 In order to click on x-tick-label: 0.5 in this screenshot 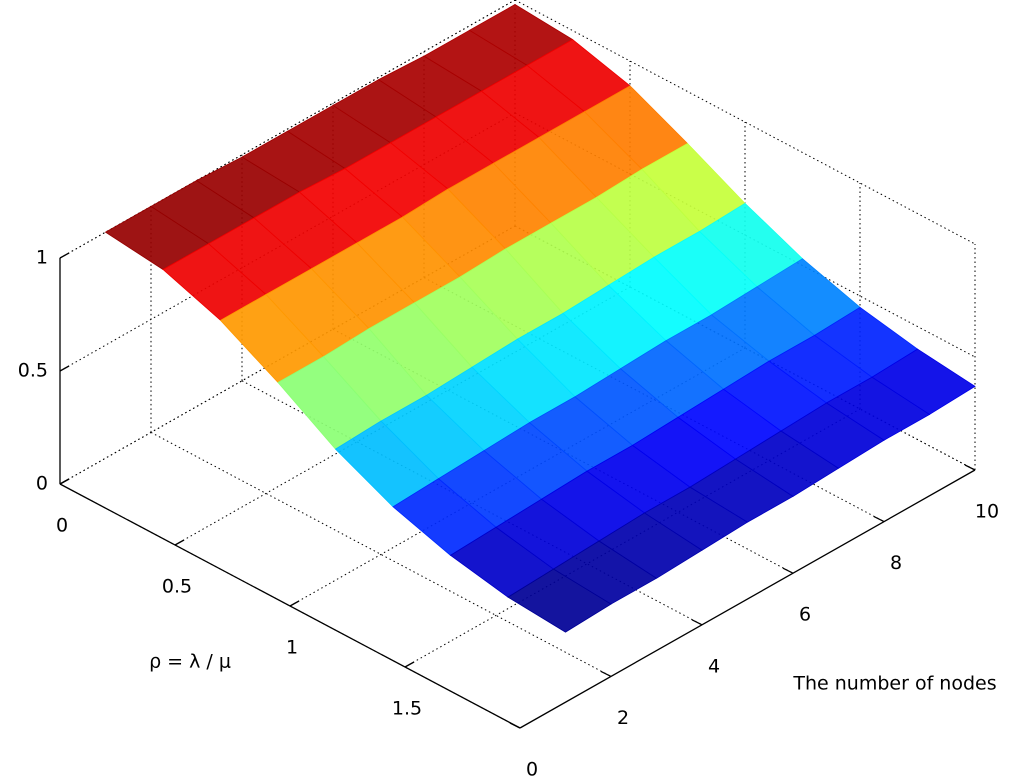, I will do `click(177, 587)`.